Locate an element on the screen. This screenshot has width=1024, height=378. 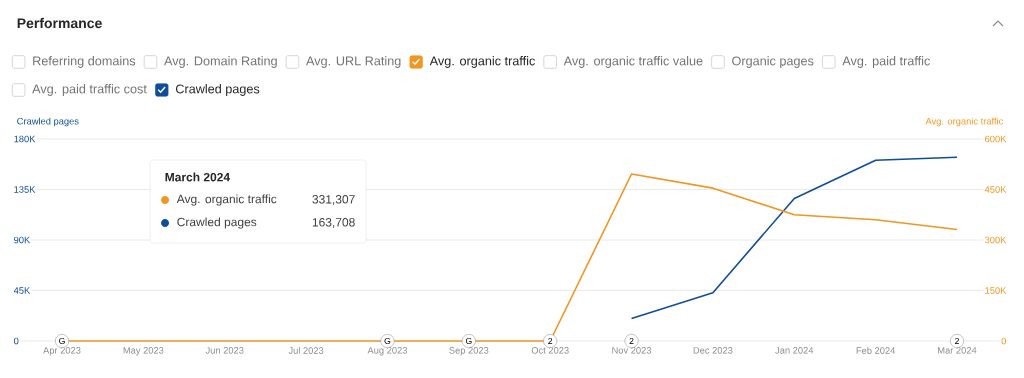
x-tick-label: Dec 2023 is located at coordinates (713, 350).